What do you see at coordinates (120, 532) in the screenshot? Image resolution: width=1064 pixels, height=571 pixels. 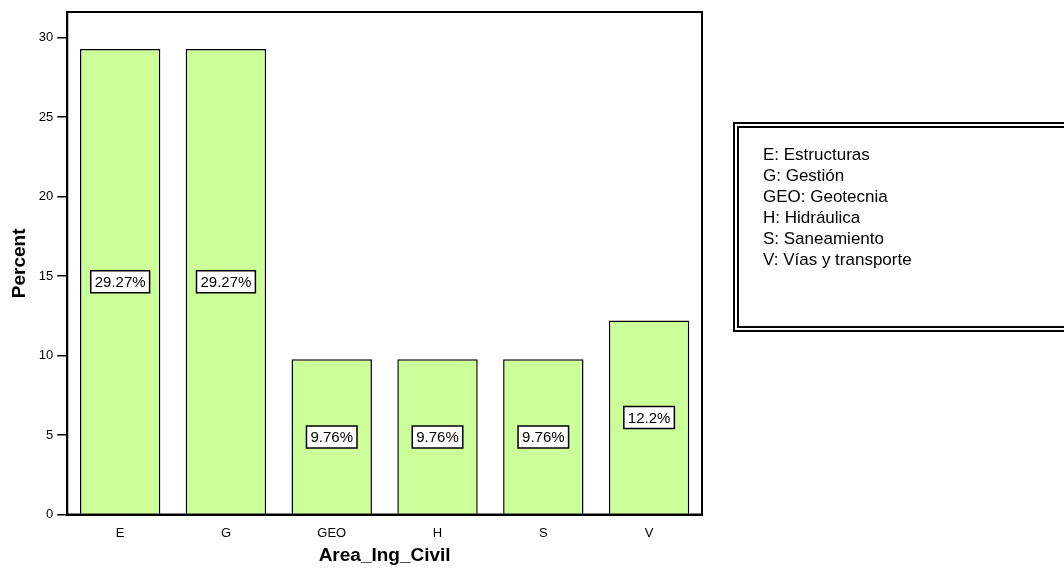 I see `x-tick-label: E` at bounding box center [120, 532].